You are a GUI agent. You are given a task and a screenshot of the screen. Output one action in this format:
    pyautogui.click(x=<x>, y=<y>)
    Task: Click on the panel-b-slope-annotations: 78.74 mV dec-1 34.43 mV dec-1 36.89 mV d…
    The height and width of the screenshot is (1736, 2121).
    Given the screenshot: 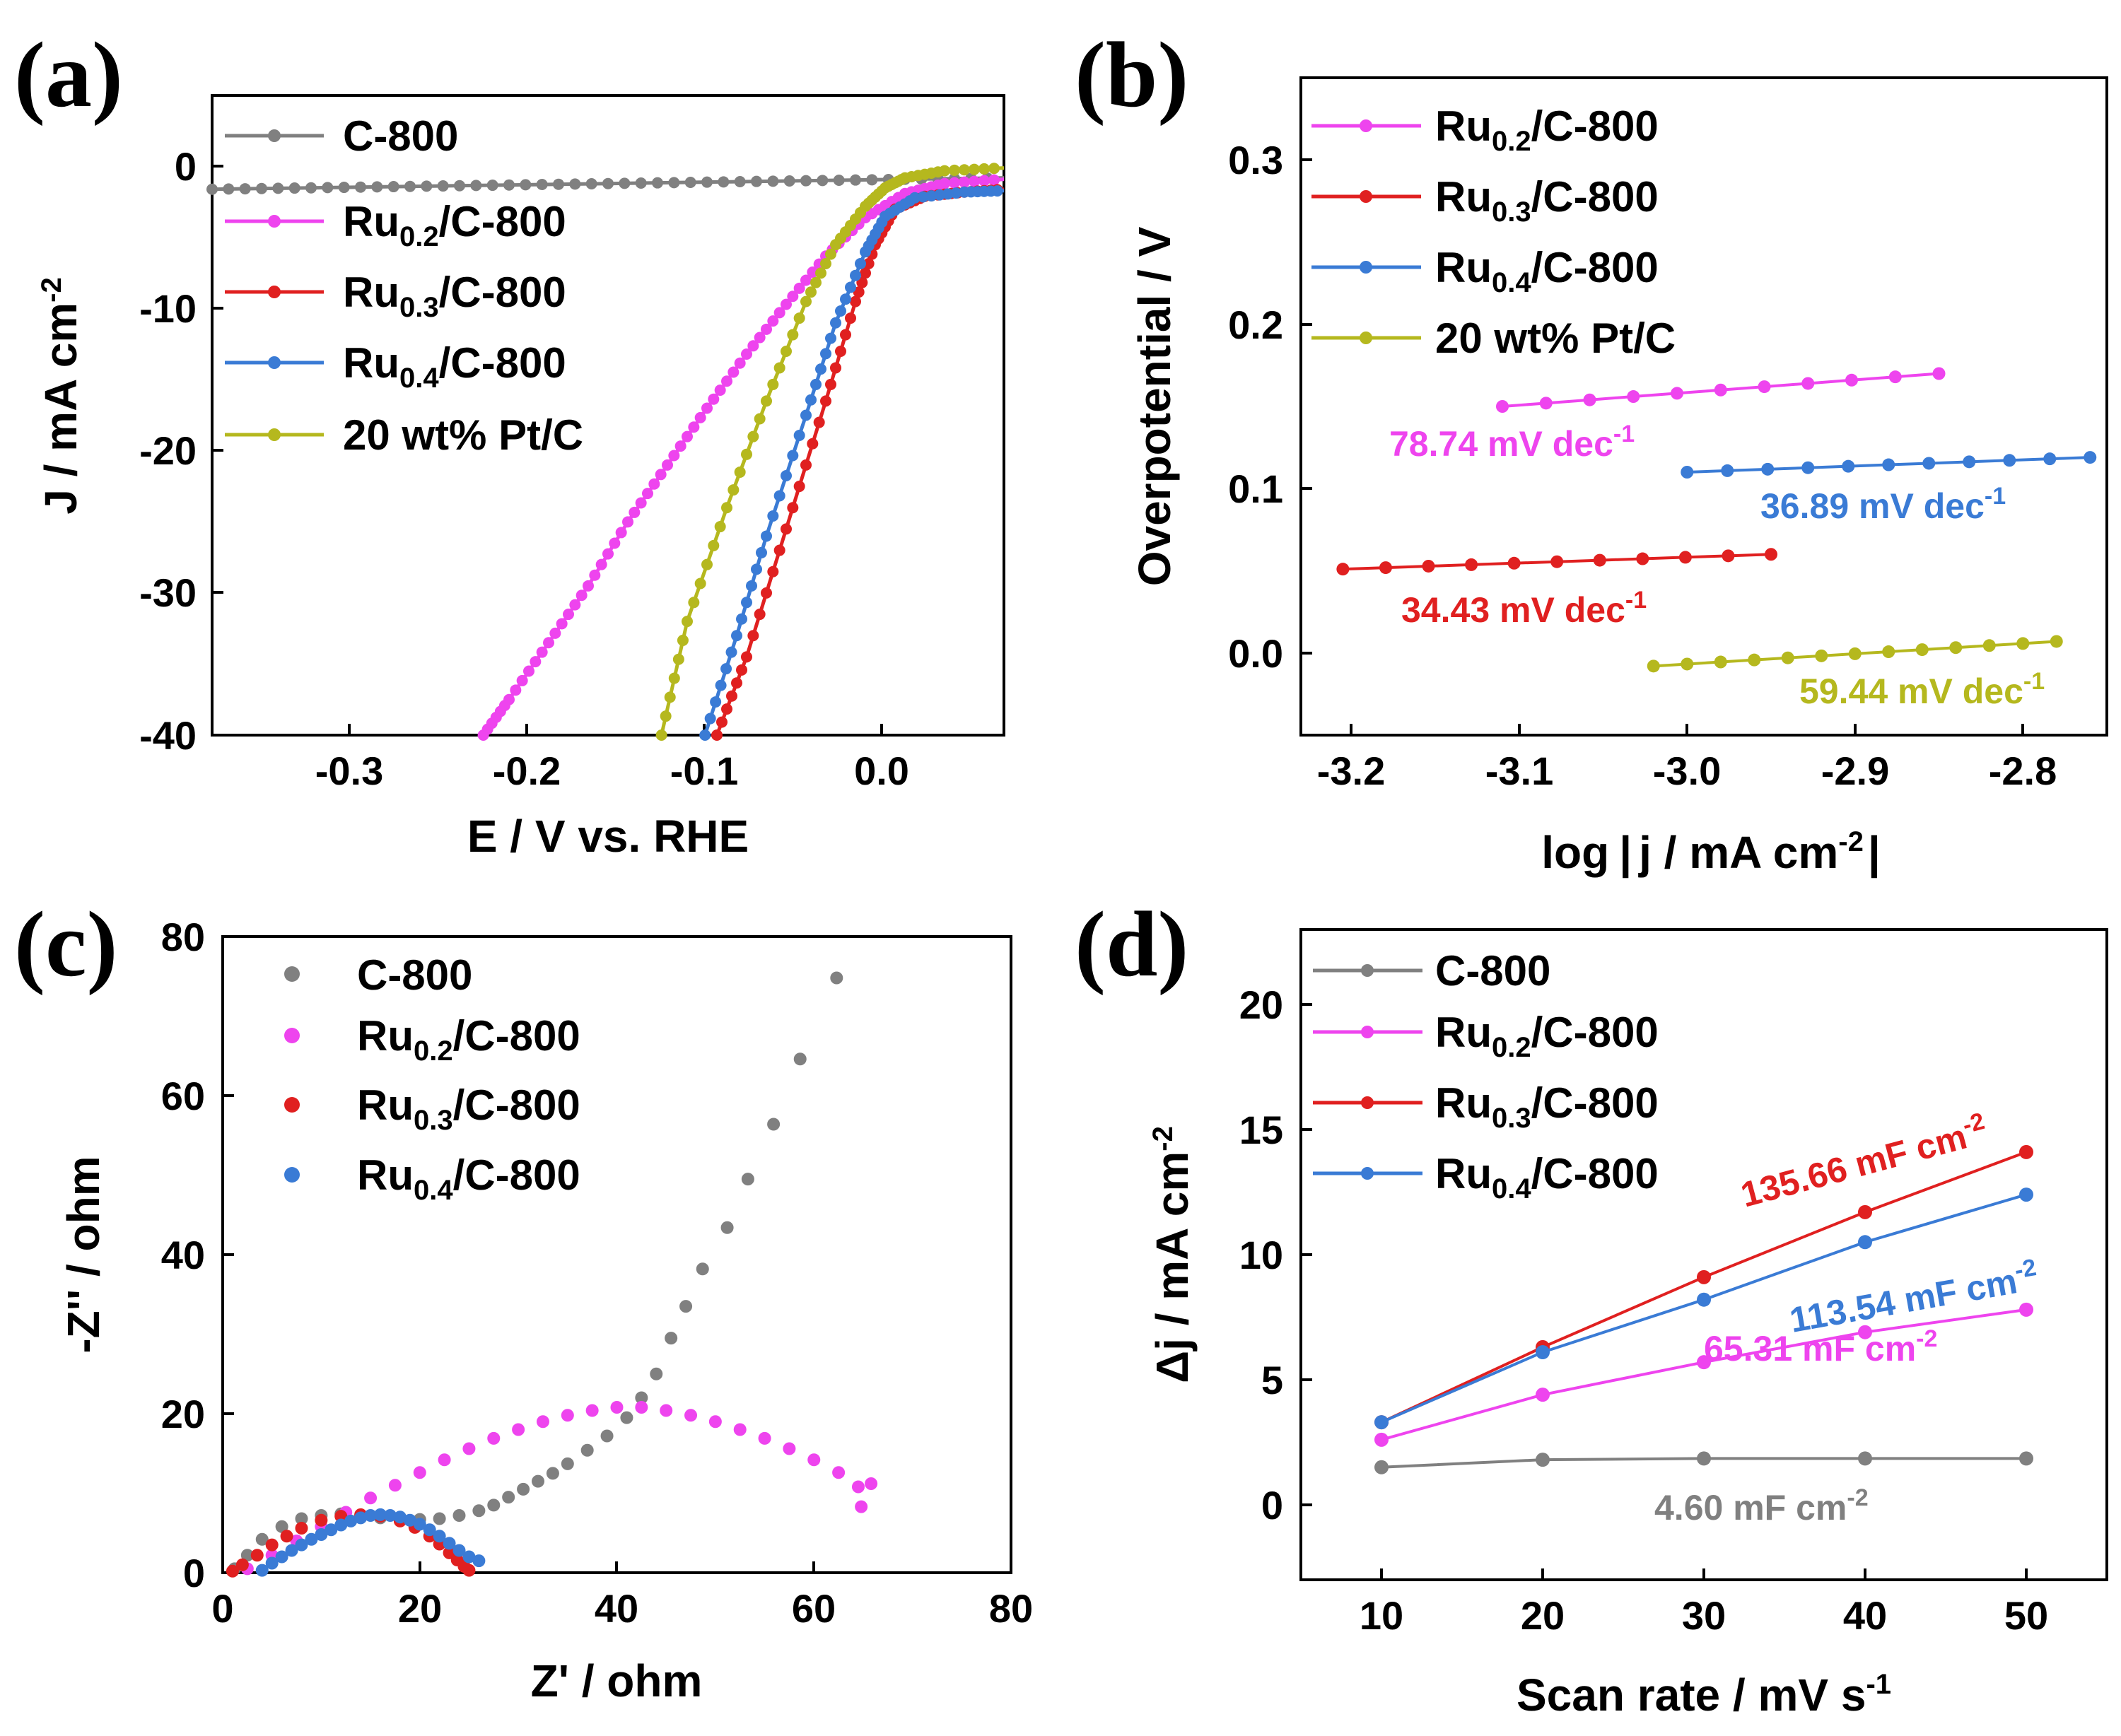 What is the action you would take?
    pyautogui.click(x=1717, y=566)
    